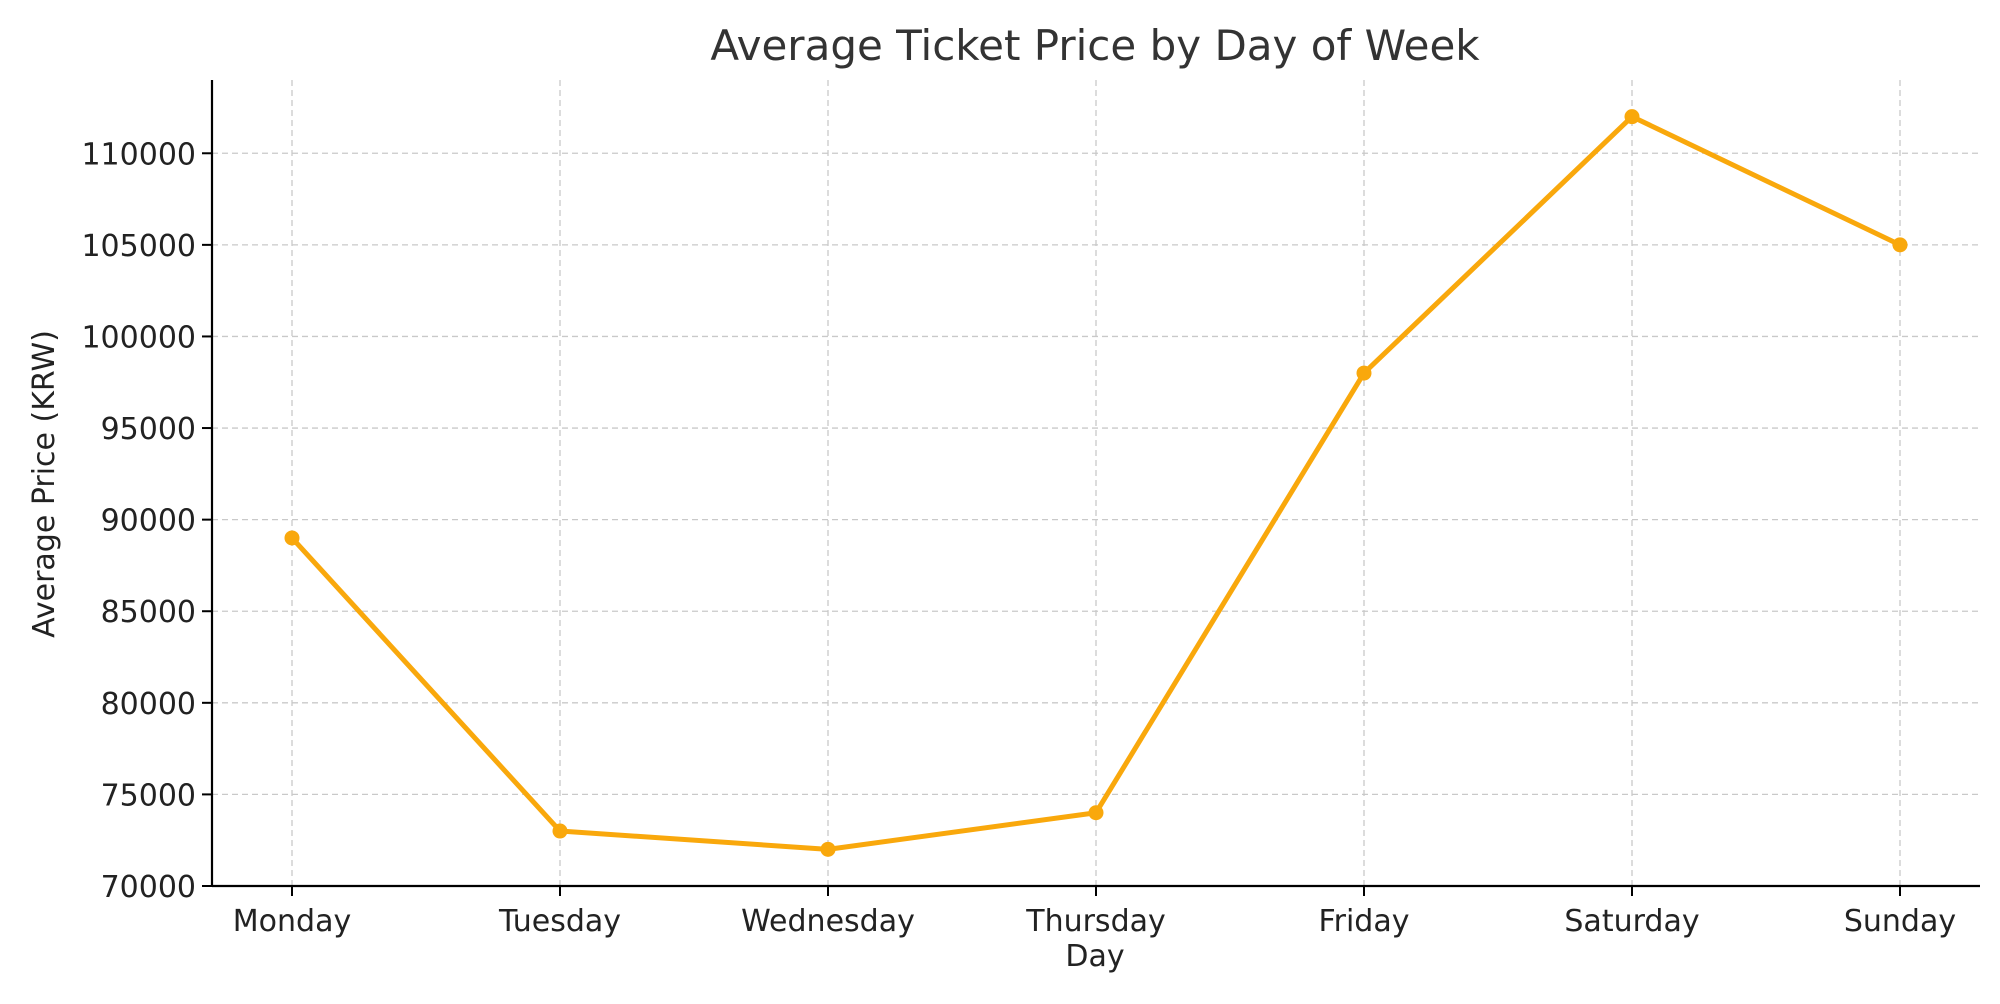  Describe the element at coordinates (148, 795) in the screenshot. I see `y-tick-label: 75000` at that location.